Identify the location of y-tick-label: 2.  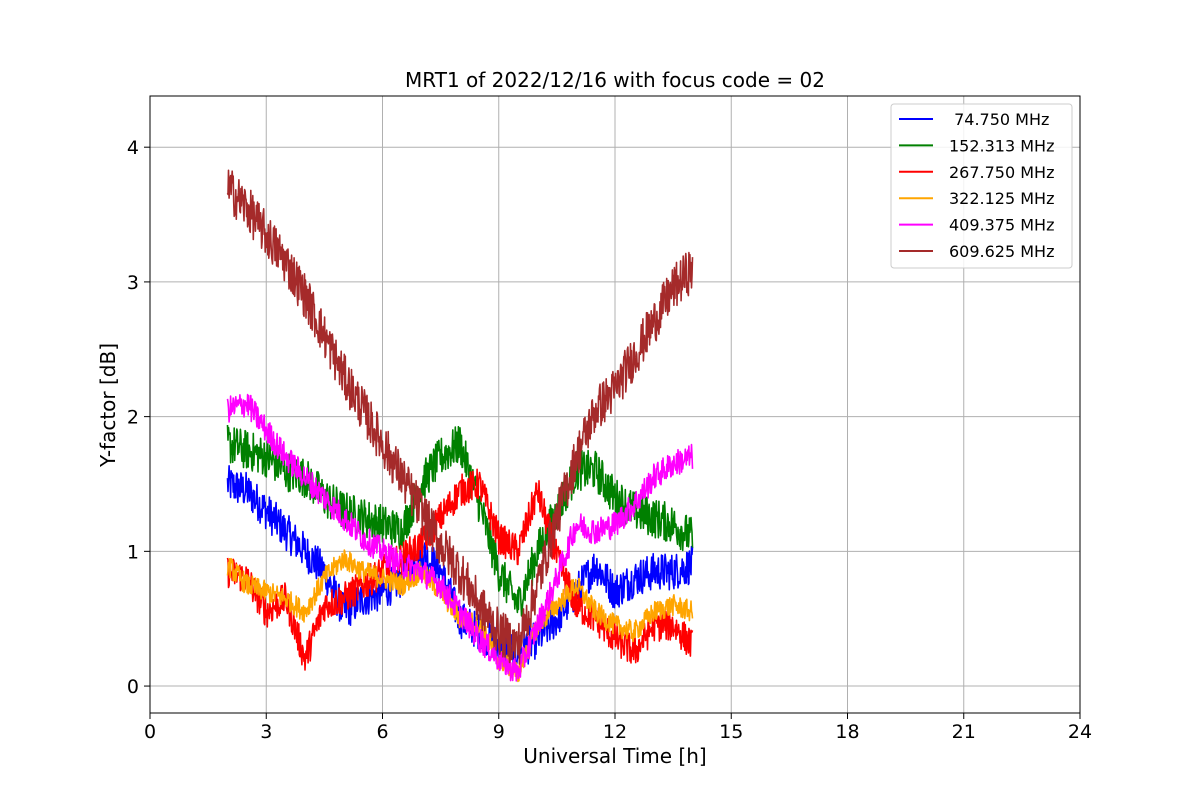
(133, 418).